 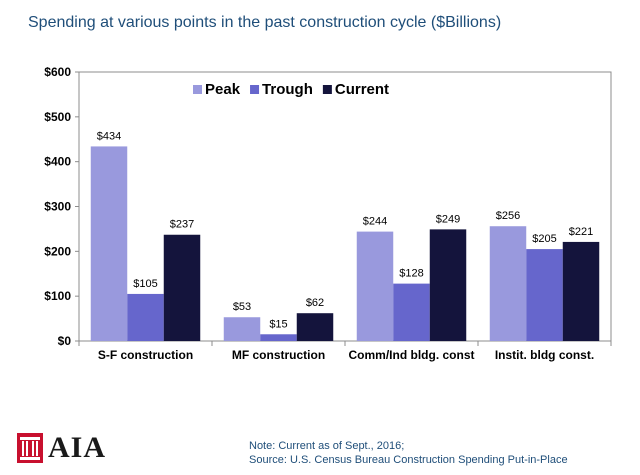 I want to click on logo-text: AIA, so click(x=77, y=447).